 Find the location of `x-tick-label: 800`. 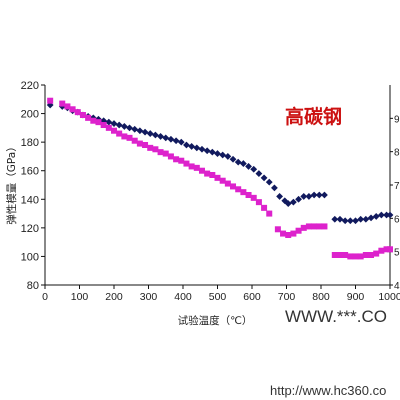

x-tick-label: 800 is located at coordinates (321, 297).